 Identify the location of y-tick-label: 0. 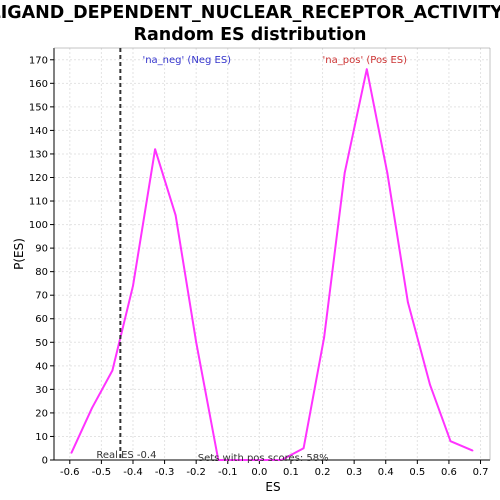
(45, 461).